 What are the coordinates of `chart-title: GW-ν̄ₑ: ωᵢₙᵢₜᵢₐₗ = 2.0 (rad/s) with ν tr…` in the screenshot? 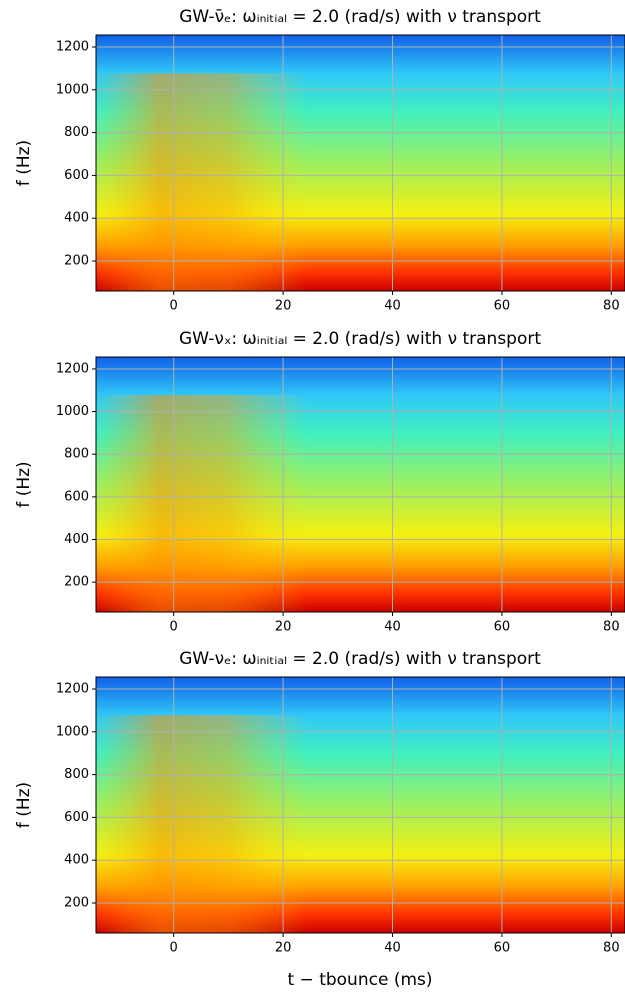 It's located at (360, 17).